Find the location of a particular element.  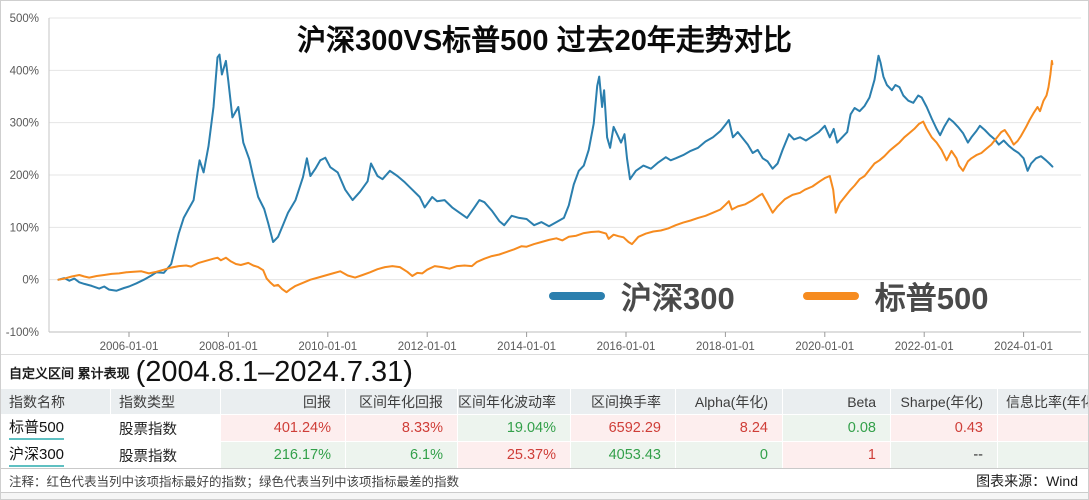

index-name-link-sp500: 标普500 is located at coordinates (56, 428).